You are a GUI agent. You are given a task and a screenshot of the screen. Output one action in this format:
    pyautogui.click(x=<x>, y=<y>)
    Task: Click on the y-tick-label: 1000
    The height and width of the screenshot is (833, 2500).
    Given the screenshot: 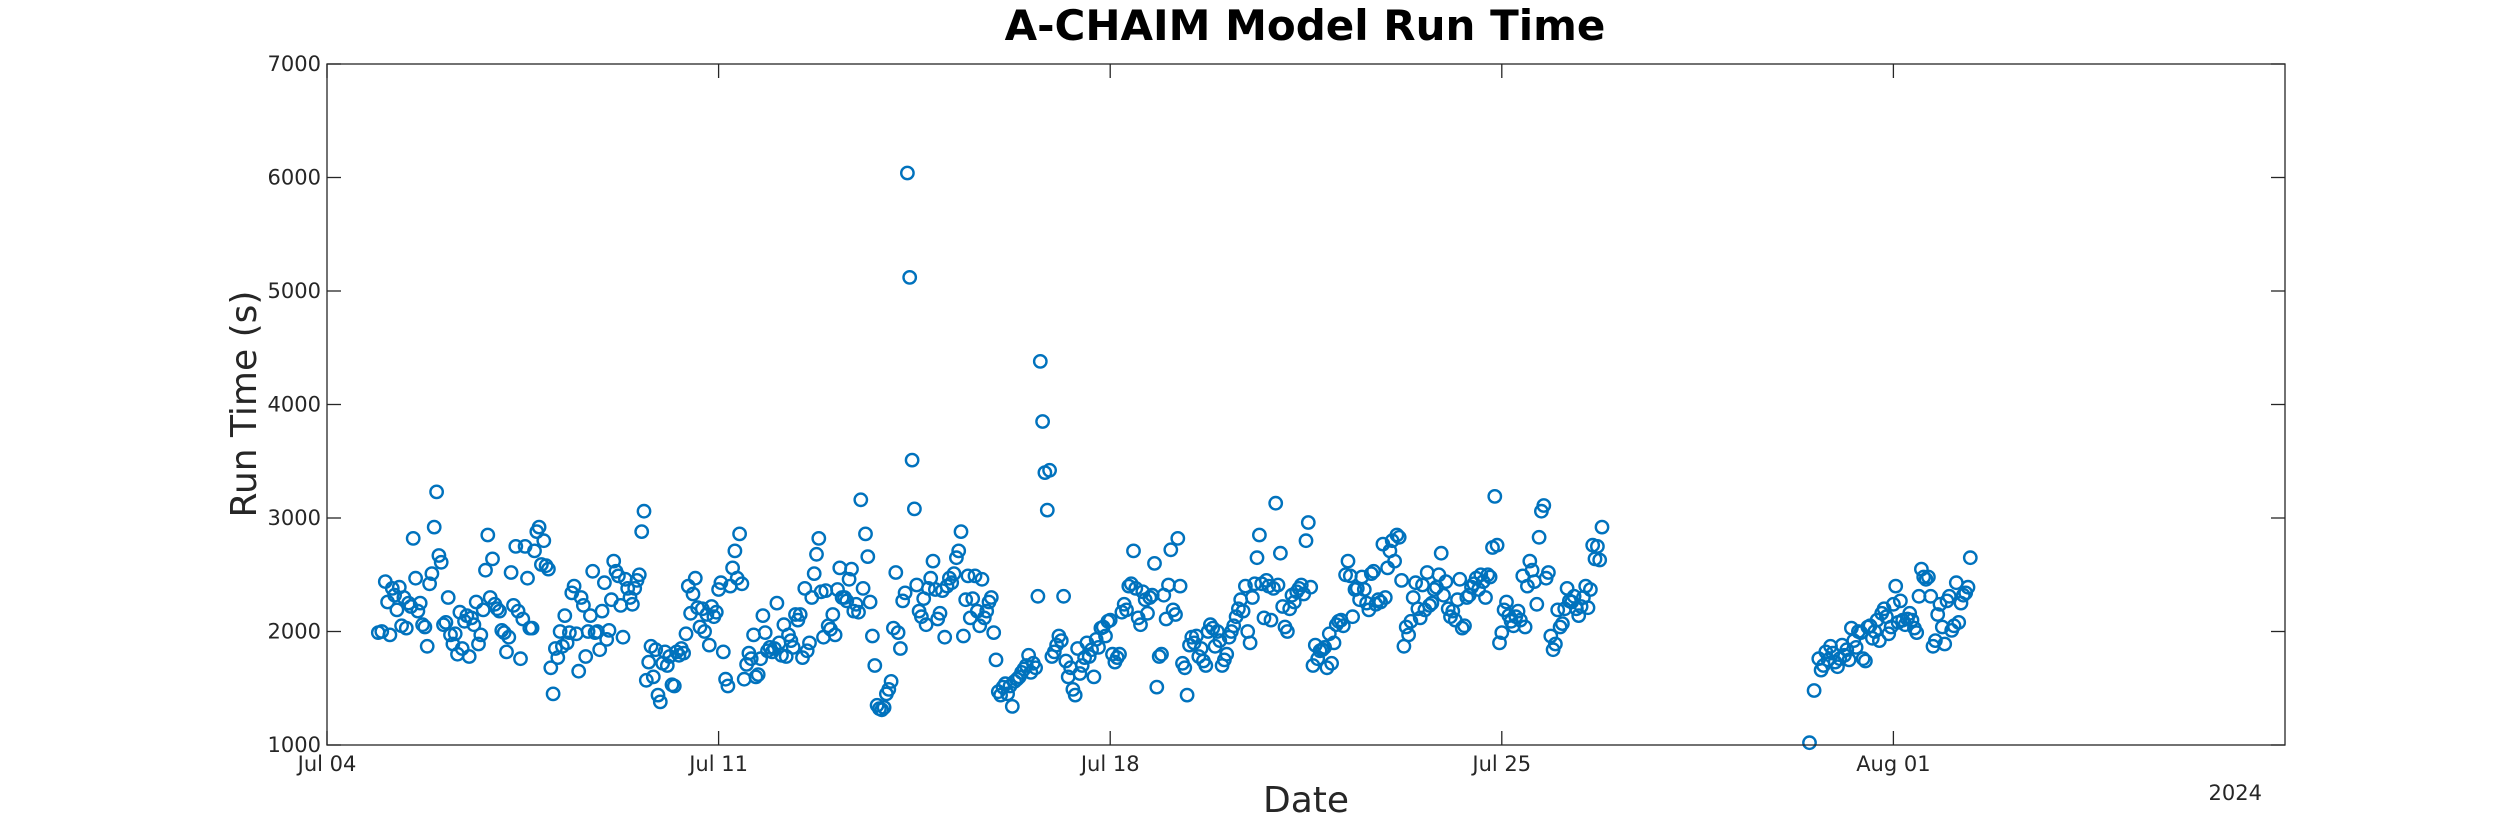 What is the action you would take?
    pyautogui.click(x=294, y=745)
    